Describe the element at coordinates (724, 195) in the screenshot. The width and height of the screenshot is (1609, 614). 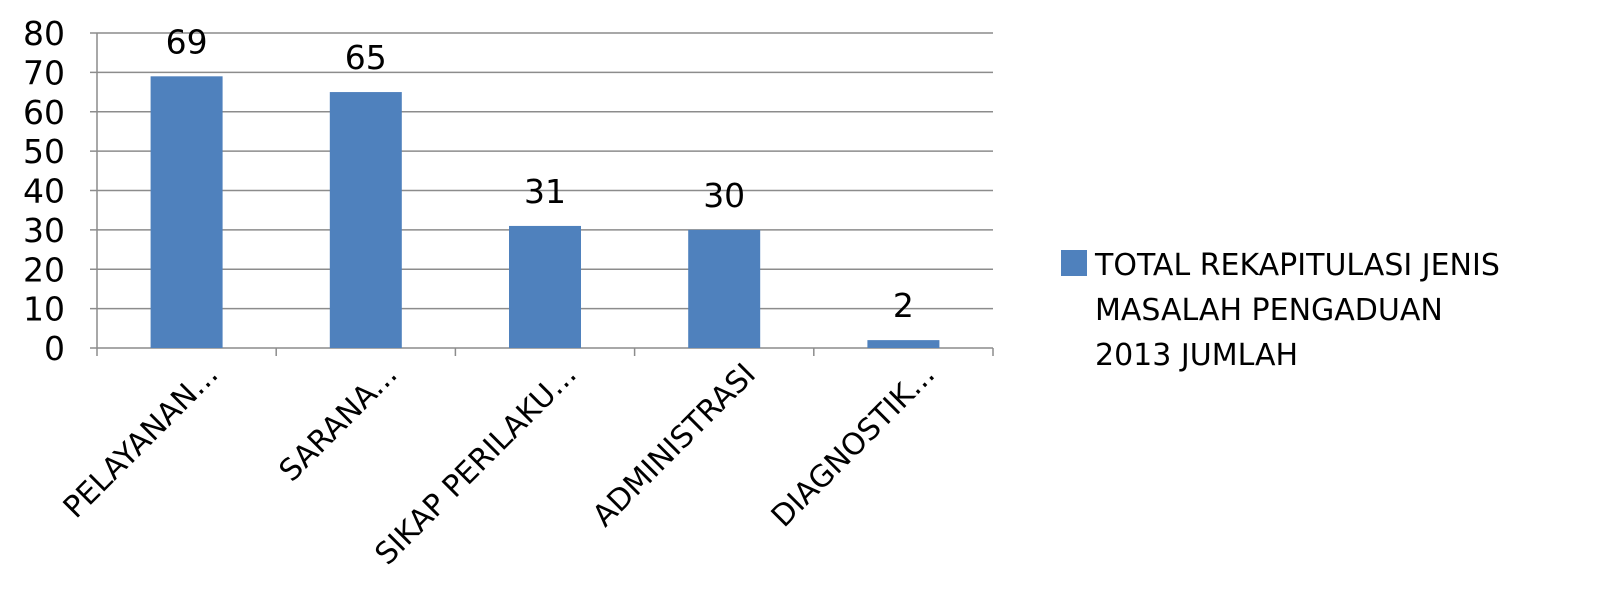
I see `data-label: 30` at that location.